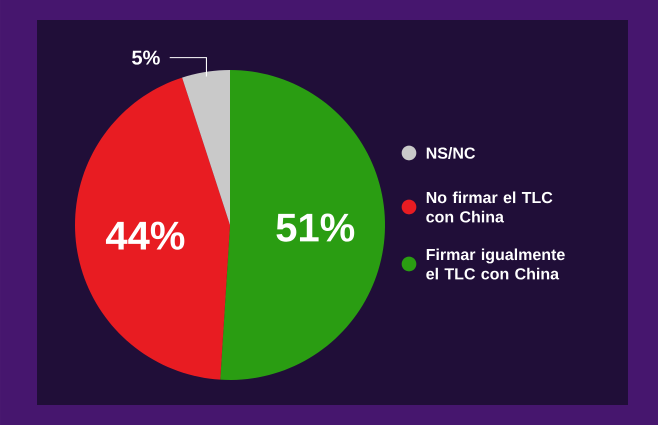  What do you see at coordinates (145, 236) in the screenshot?
I see `data-label: 44%` at bounding box center [145, 236].